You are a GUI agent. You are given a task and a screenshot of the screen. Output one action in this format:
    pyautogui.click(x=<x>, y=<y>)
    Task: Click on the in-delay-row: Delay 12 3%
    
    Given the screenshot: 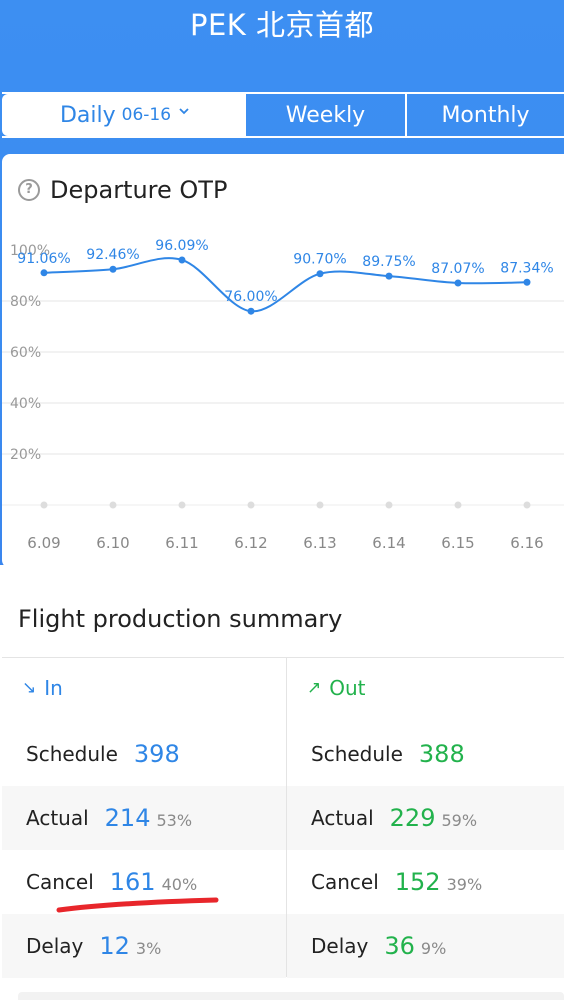 What is the action you would take?
    pyautogui.click(x=144, y=946)
    